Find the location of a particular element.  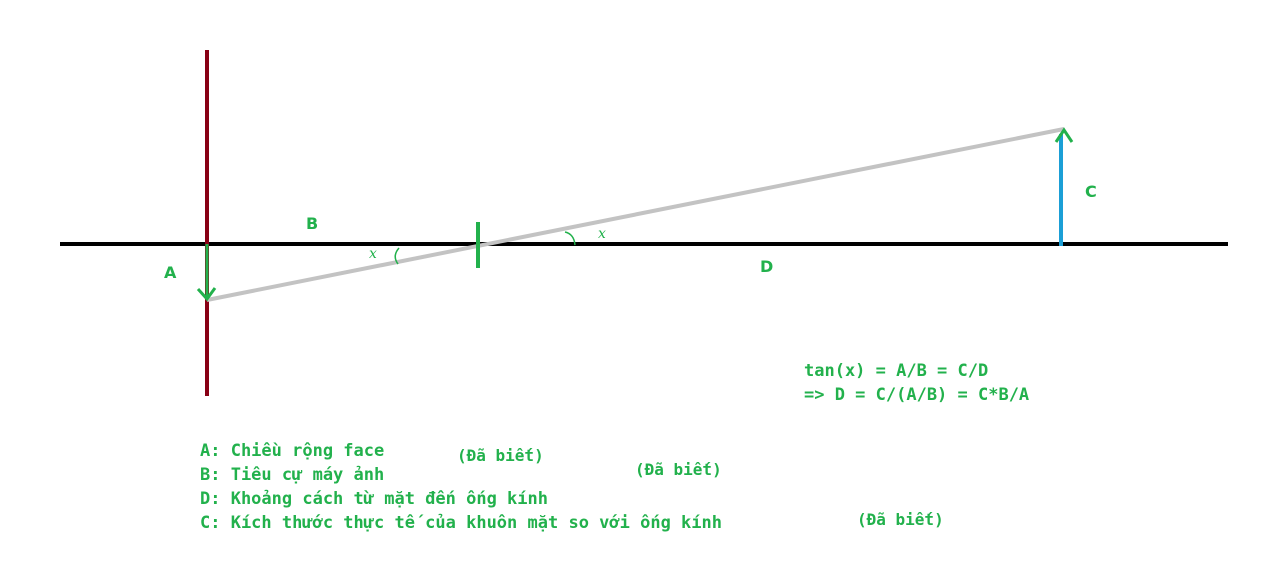

label-a: A is located at coordinates (170, 272).